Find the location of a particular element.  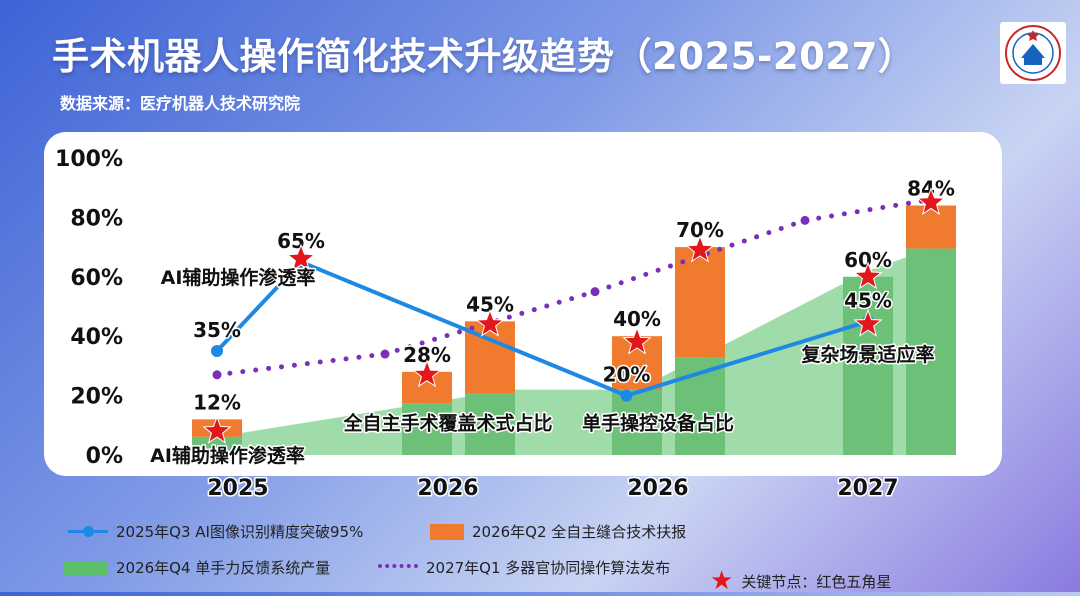

legend-star-icon: ★ is located at coordinates (722, 581).